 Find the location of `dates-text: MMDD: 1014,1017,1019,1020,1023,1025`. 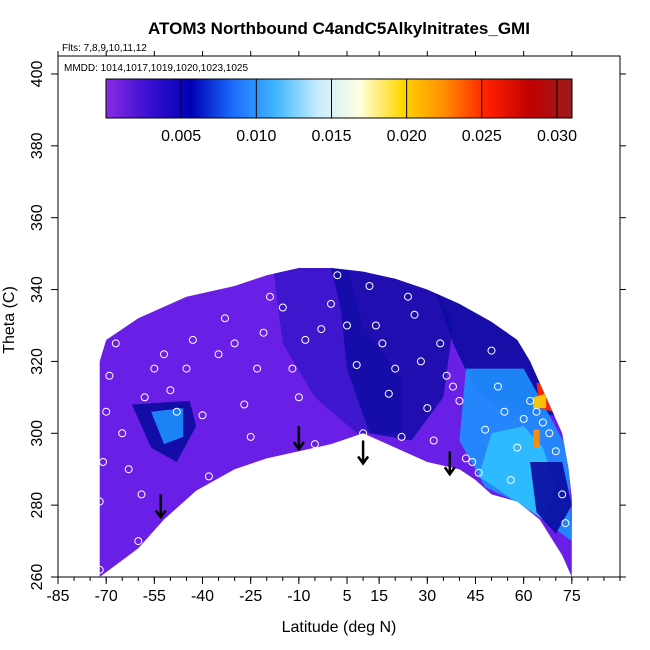

dates-text: MMDD: 1014,1017,1019,1020,1023,1025 is located at coordinates (156, 68).